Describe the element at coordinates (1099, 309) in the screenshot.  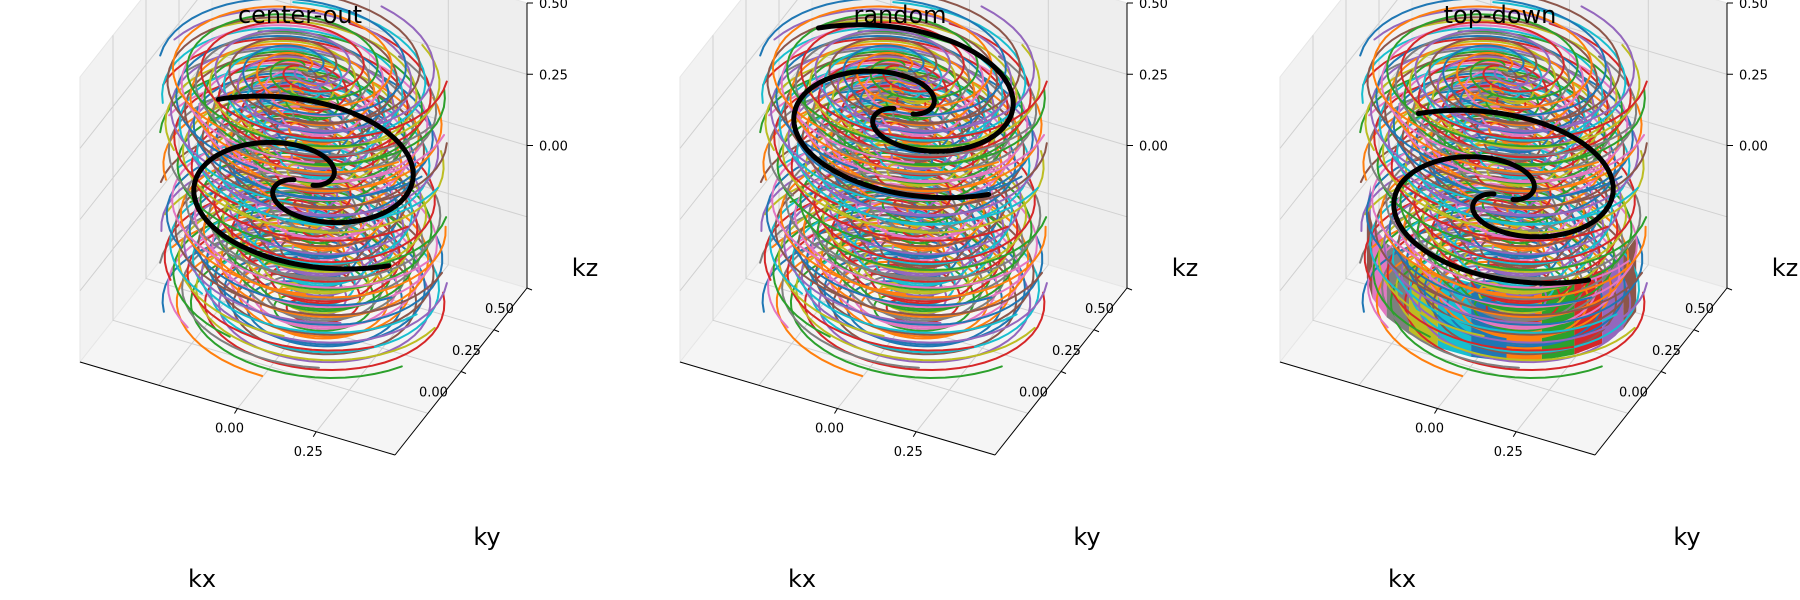
I see `y-tick-label: 0.50` at that location.